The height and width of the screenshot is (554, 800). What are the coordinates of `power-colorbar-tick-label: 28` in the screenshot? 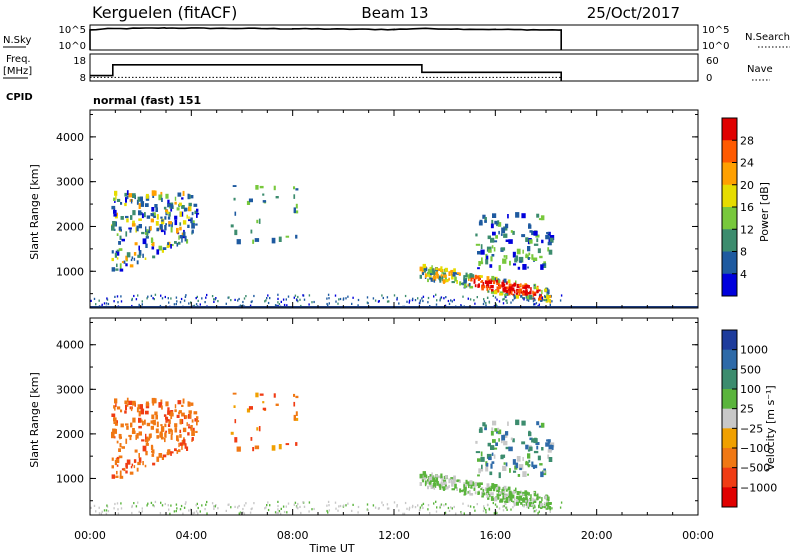 It's located at (747, 140).